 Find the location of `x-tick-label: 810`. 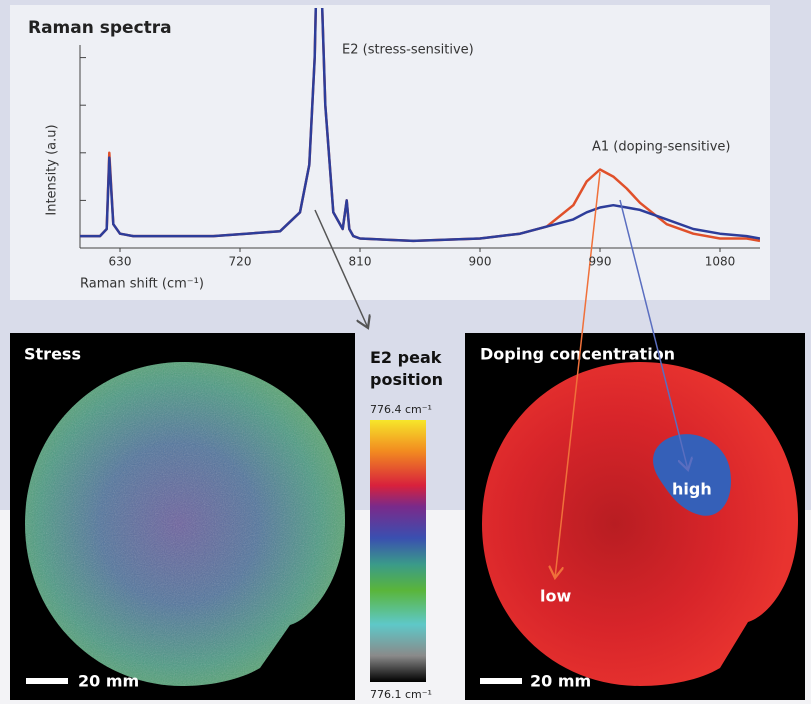

x-tick-label: 810 is located at coordinates (360, 262).